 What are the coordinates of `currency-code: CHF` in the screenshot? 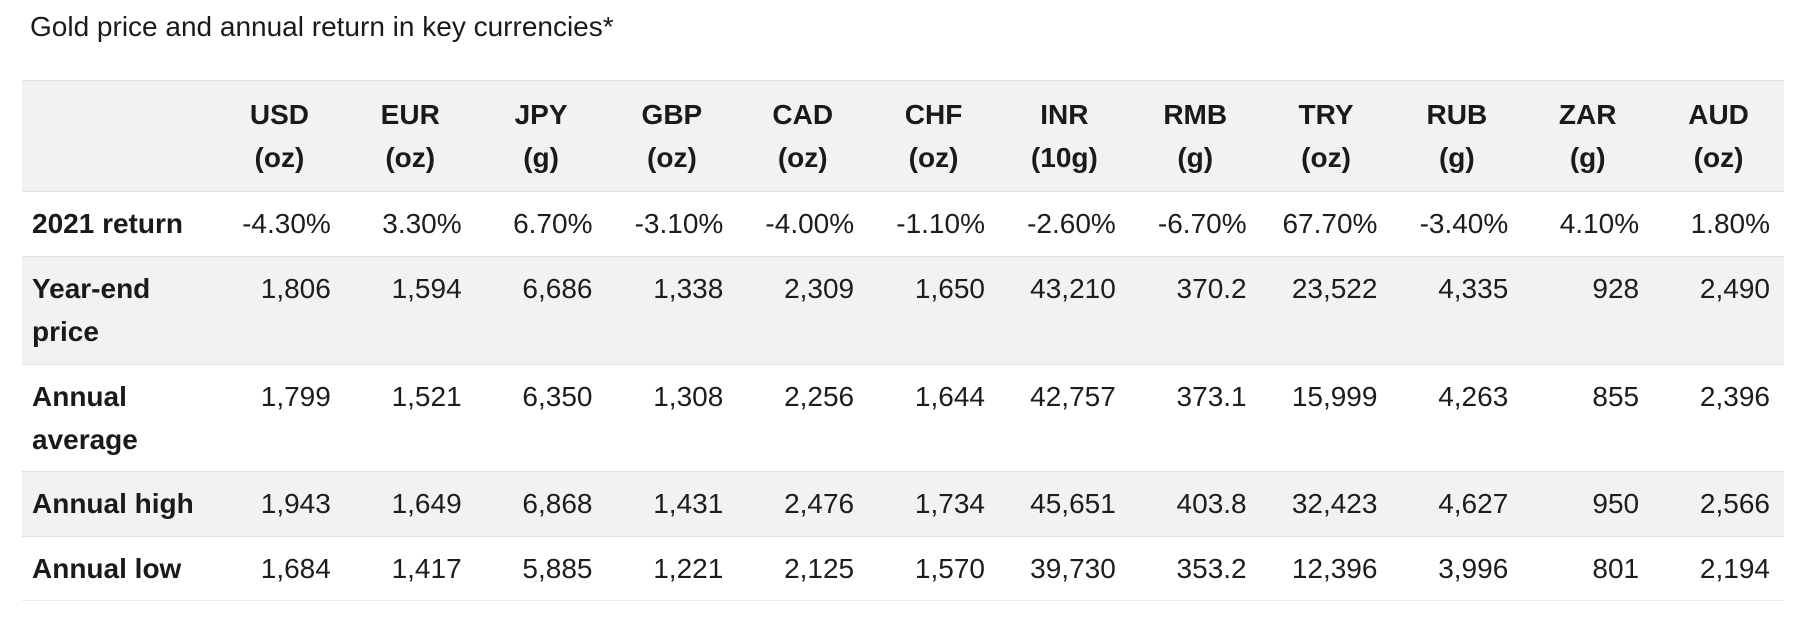 It's located at (933, 114).